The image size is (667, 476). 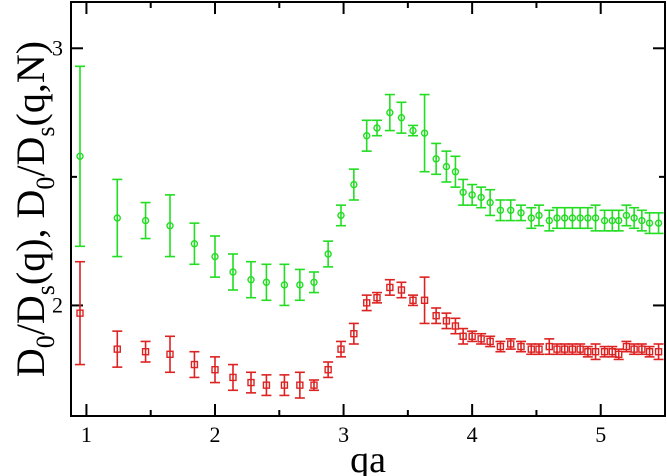 I want to click on y-label-part: (q), D, so click(x=30, y=238).